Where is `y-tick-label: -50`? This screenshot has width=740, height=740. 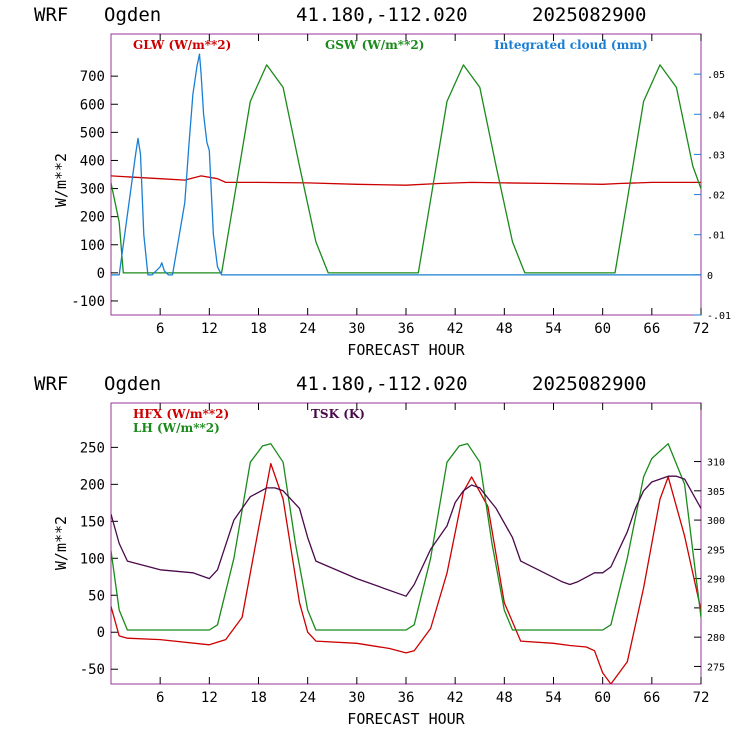 y-tick-label: -50 is located at coordinates (92, 670).